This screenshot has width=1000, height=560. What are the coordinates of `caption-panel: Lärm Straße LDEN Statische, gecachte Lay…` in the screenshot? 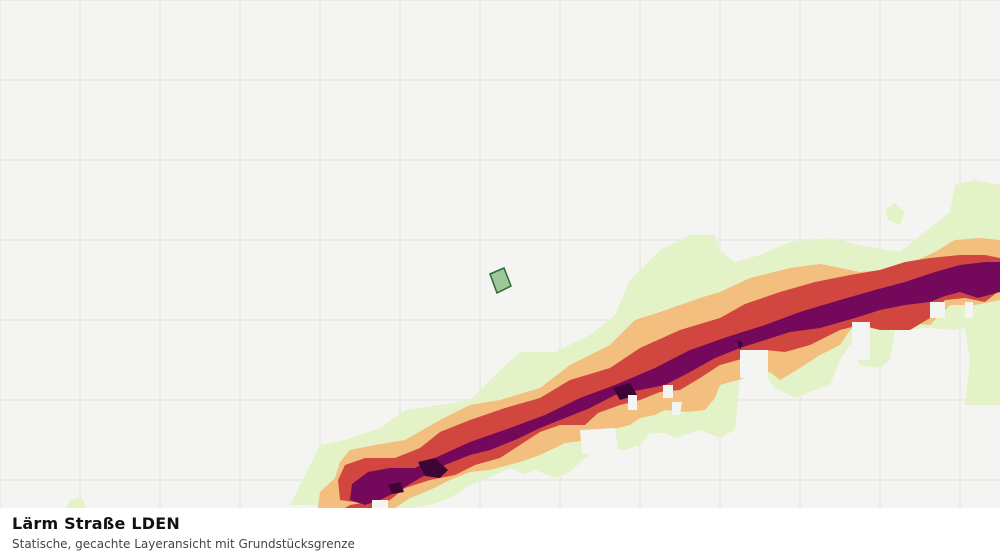 It's located at (500, 534).